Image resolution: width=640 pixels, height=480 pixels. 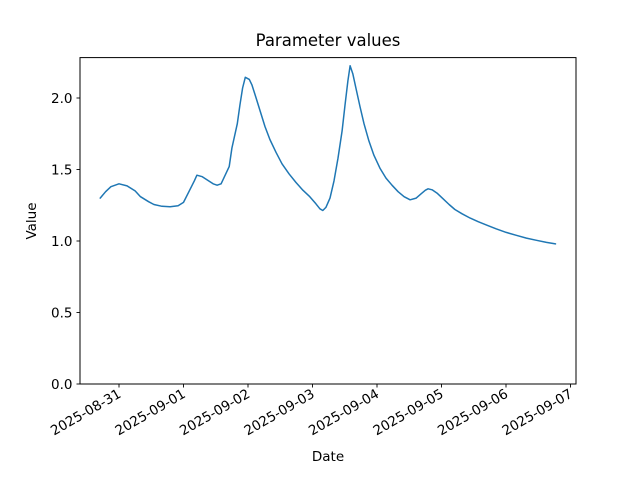 What do you see at coordinates (32, 221) in the screenshot?
I see `y-axis-label: Value` at bounding box center [32, 221].